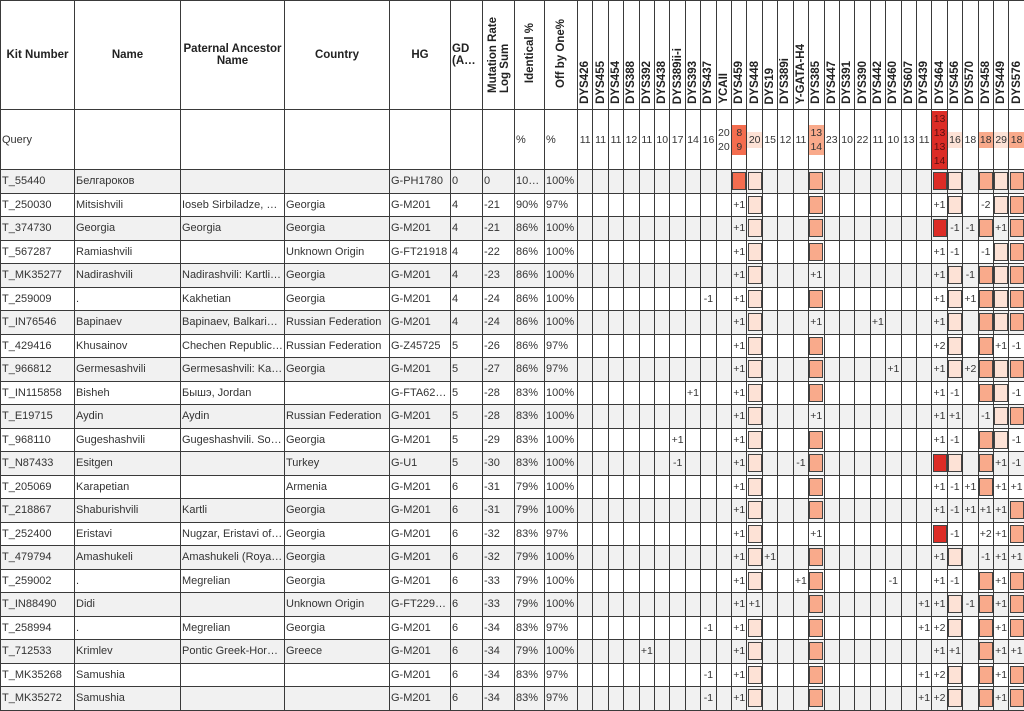  I want to click on header-marker: DYS439, so click(923, 55).